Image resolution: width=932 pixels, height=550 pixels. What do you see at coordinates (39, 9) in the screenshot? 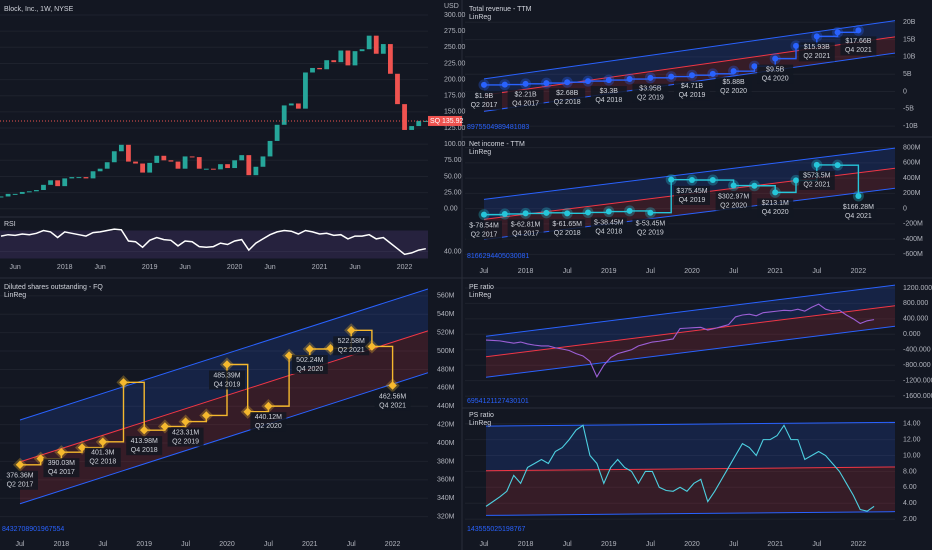
I see `pane-title: Block, Inc., 1W, NYSE` at bounding box center [39, 9].